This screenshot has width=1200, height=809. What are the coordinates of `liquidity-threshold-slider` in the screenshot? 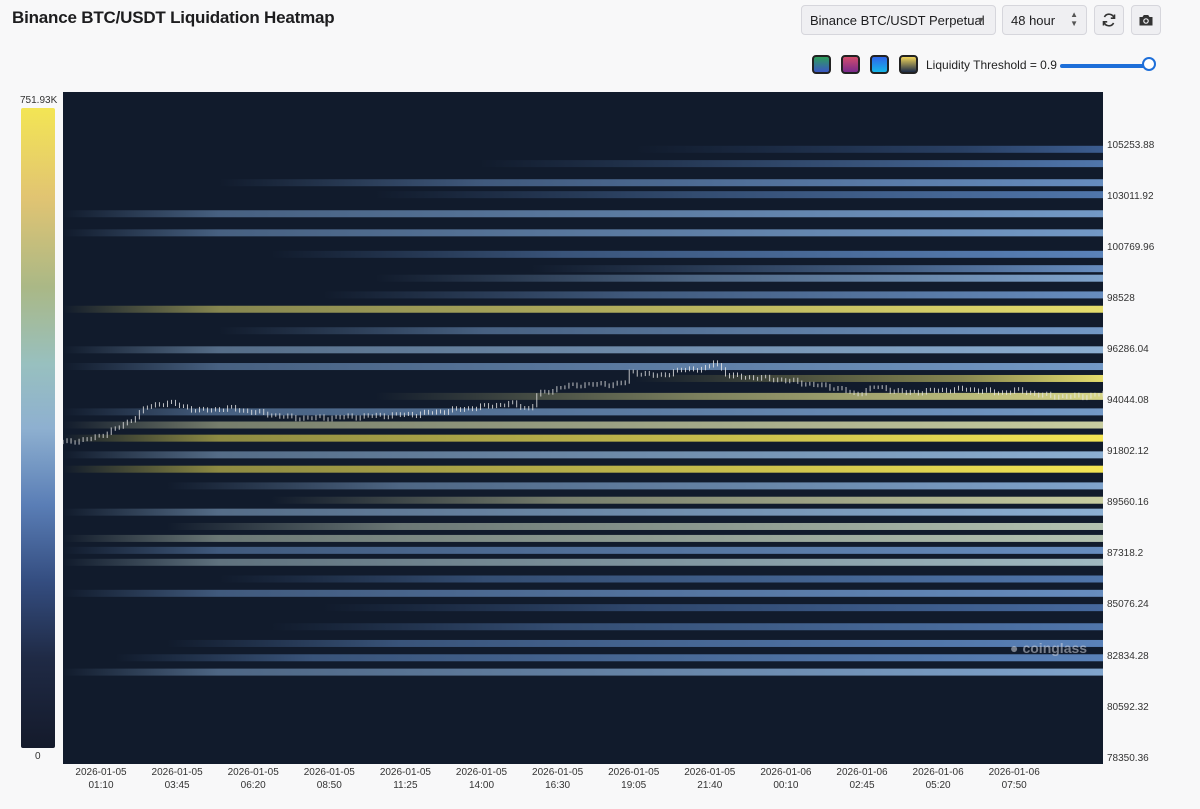 It's located at (1104, 66).